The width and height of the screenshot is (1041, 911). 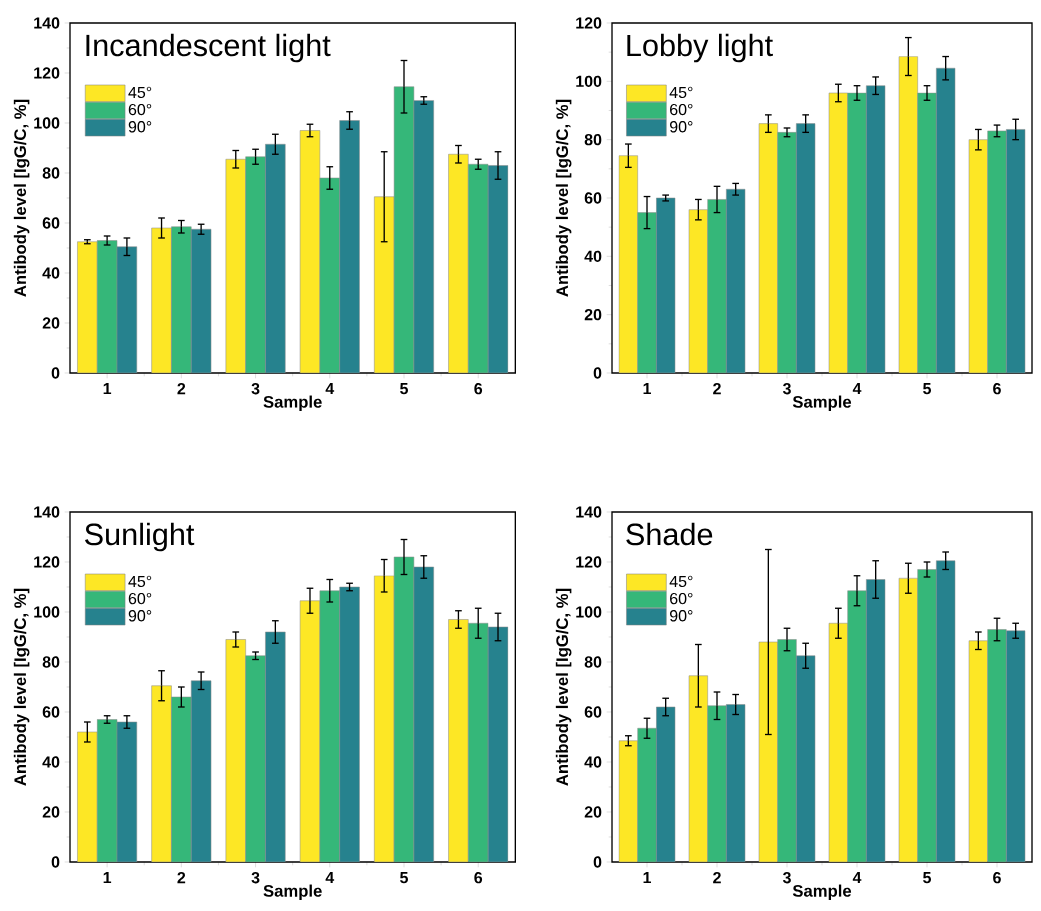 What do you see at coordinates (21, 687) in the screenshot?
I see `y-axis-title: Antibody level [IgG/C, %]` at bounding box center [21, 687].